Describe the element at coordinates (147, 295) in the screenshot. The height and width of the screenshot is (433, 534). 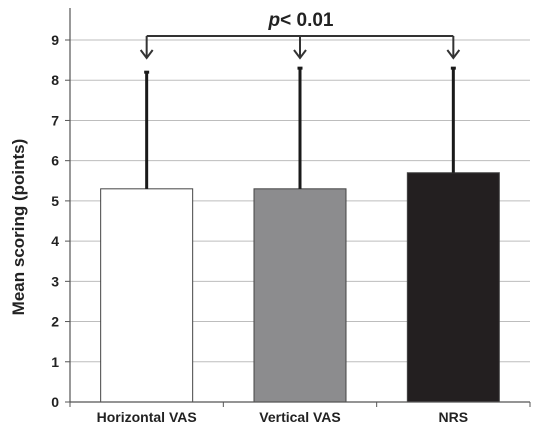
I see `bar-horizontal-vas` at that location.